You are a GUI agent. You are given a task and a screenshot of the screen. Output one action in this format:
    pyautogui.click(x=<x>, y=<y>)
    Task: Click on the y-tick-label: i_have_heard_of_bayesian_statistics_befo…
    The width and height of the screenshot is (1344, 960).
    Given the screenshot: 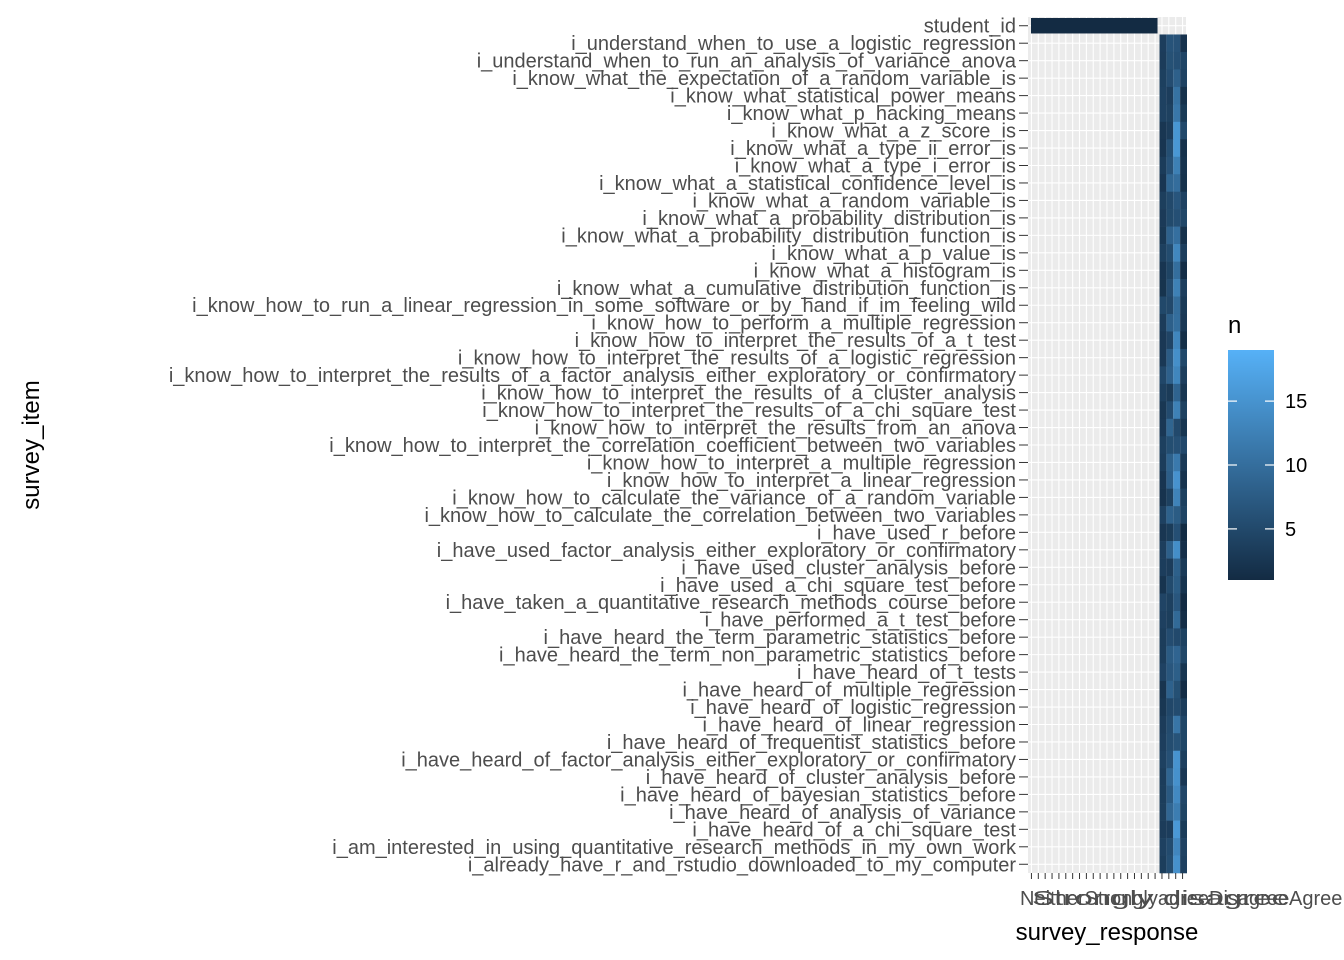 What is the action you would take?
    pyautogui.click(x=818, y=795)
    